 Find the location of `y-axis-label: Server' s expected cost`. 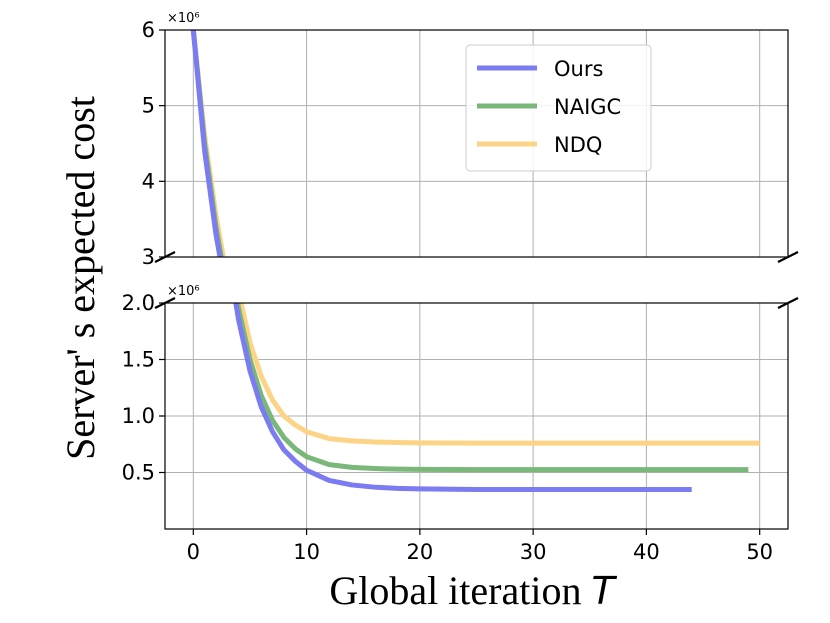

y-axis-label: Server' s expected cost is located at coordinates (80, 278).